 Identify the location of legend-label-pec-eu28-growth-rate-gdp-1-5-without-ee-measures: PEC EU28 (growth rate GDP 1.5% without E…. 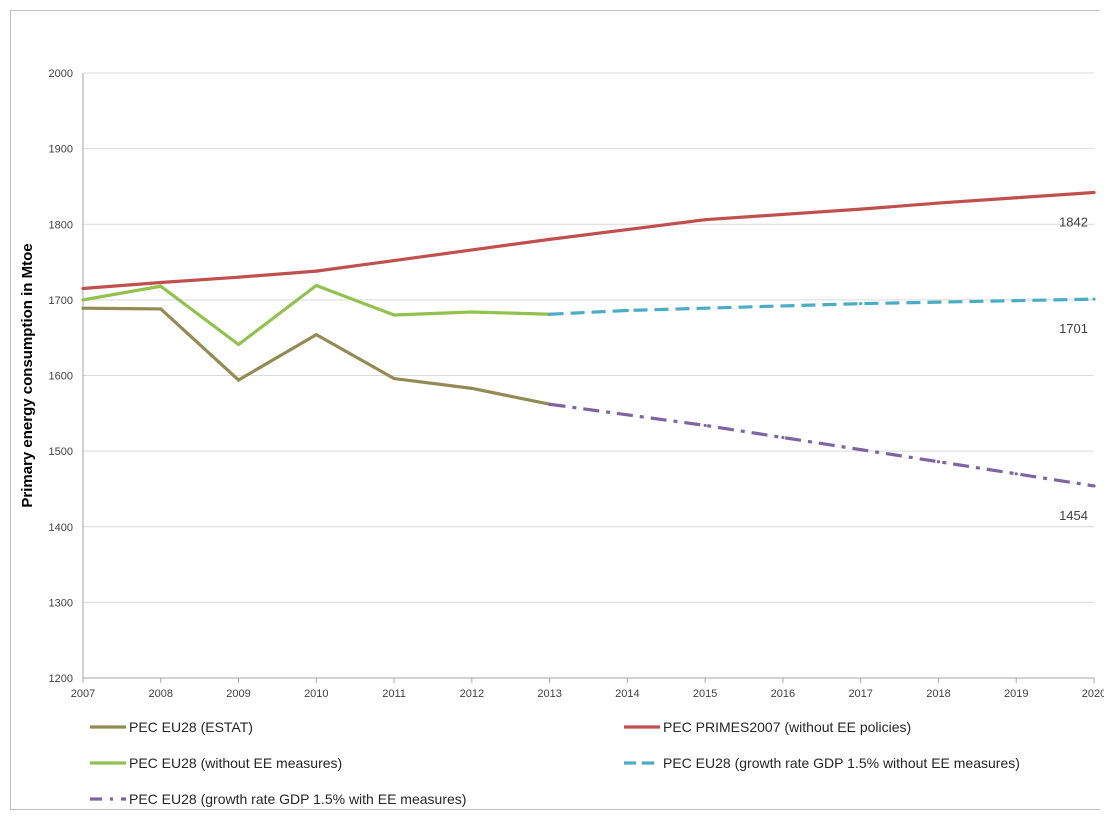
(841, 763).